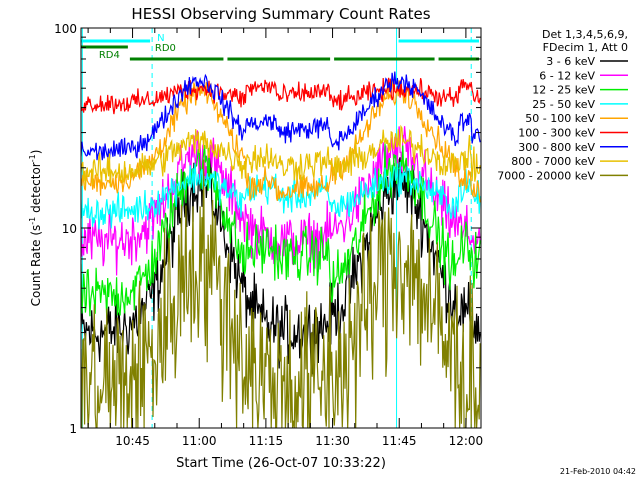 The height and width of the screenshot is (480, 640). I want to click on legend-label-9: 7000 - 20000 keV, so click(546, 175).